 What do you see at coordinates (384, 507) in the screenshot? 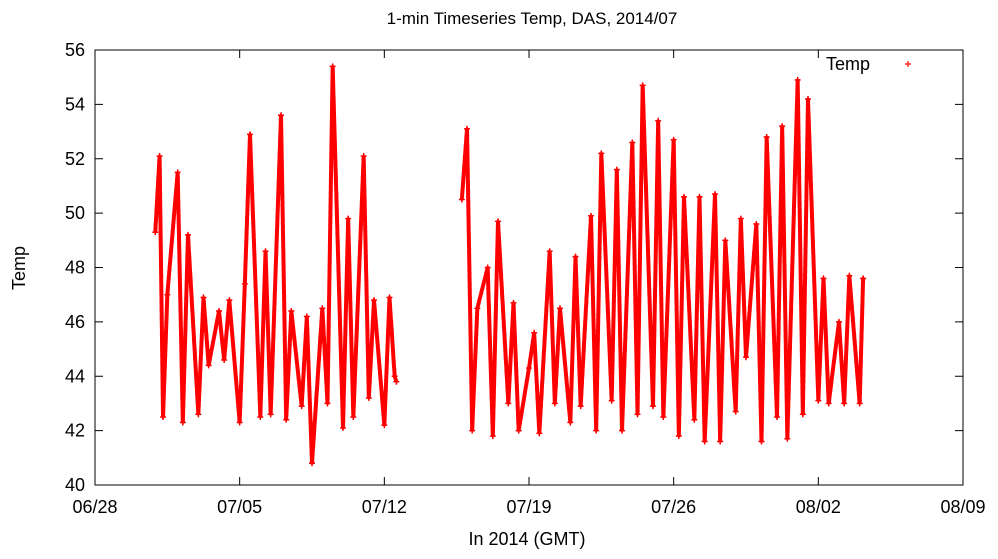
I see `x-tick-label: 07/12` at bounding box center [384, 507].